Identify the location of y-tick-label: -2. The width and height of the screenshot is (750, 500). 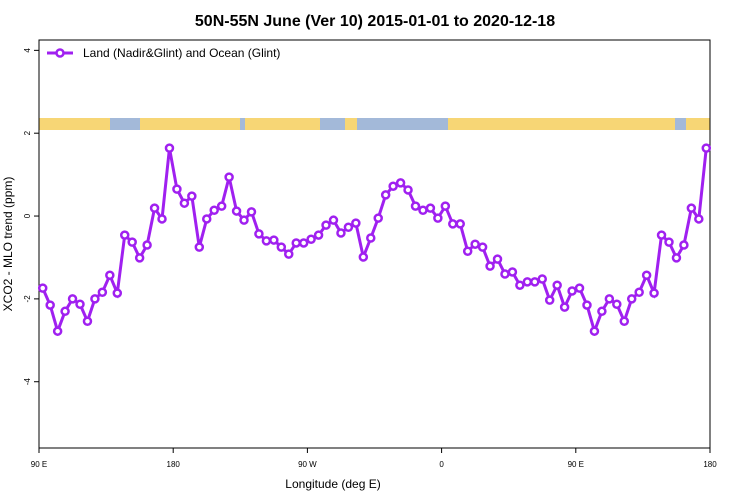
(27, 299).